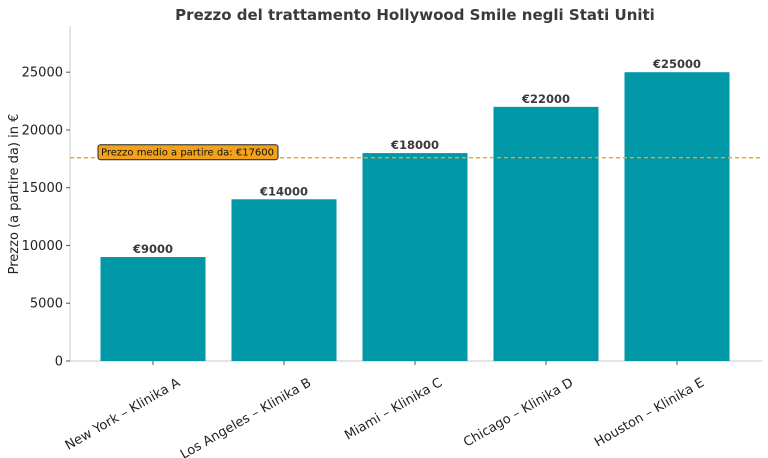 The height and width of the screenshot is (458, 768). What do you see at coordinates (14, 194) in the screenshot?
I see `y-axis-label: Prezzo (a partire da) in €` at bounding box center [14, 194].